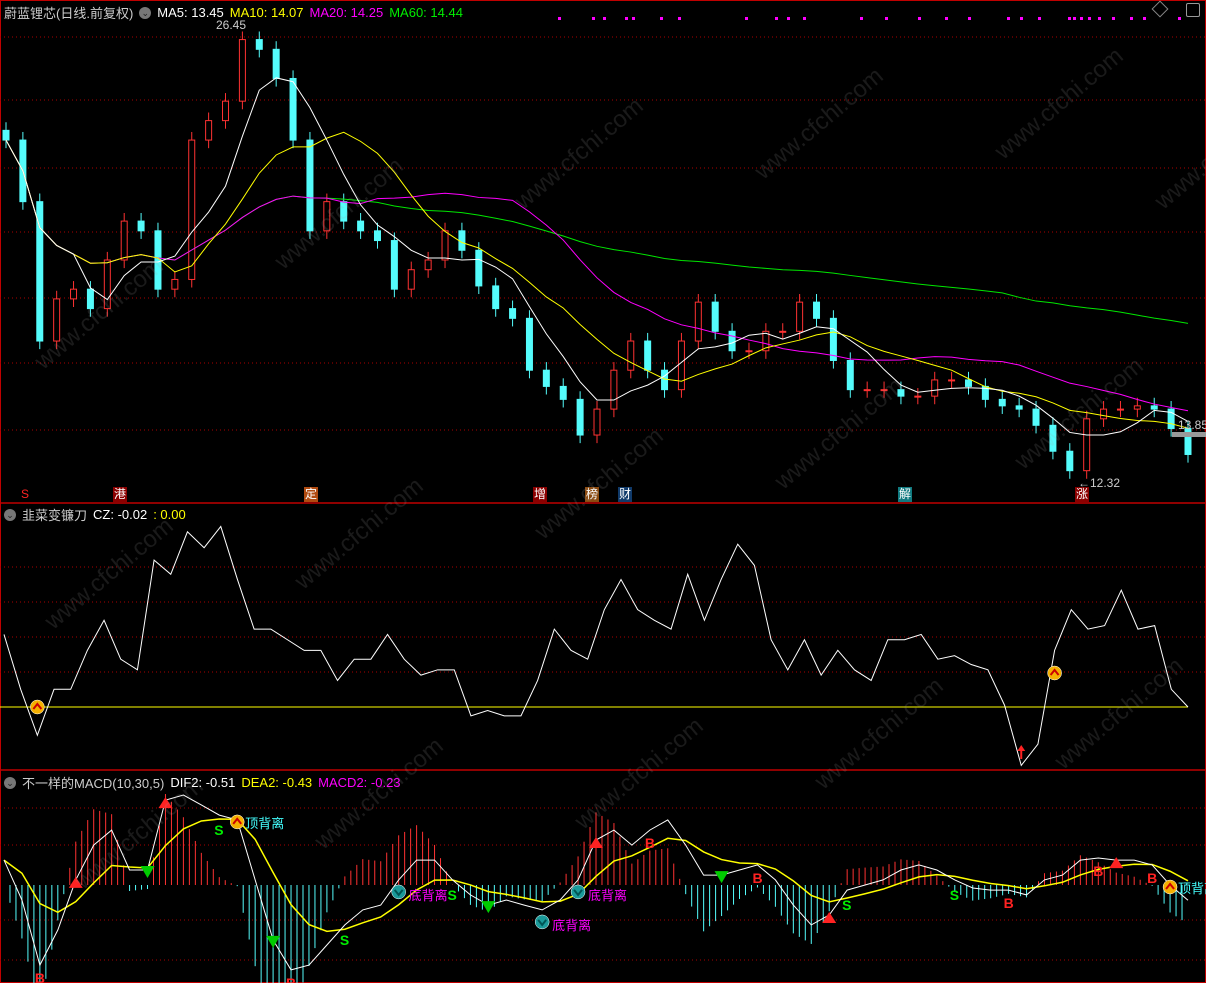 The height and width of the screenshot is (983, 1206). I want to click on event-tag: 港, so click(120, 494).